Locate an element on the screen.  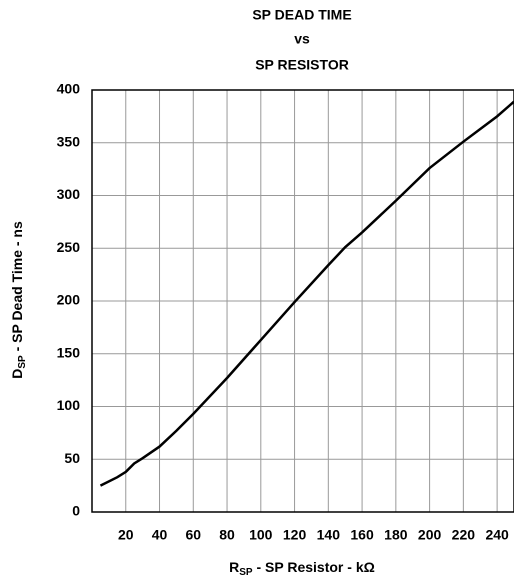
y-label-main: D is located at coordinates (17, 374).